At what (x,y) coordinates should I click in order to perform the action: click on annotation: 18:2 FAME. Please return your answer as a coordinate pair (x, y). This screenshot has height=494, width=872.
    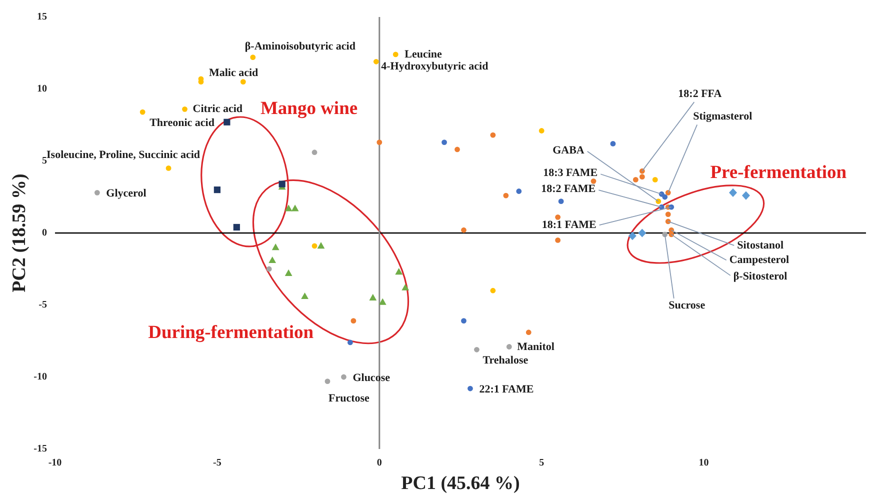
    Looking at the image, I should click on (568, 189).